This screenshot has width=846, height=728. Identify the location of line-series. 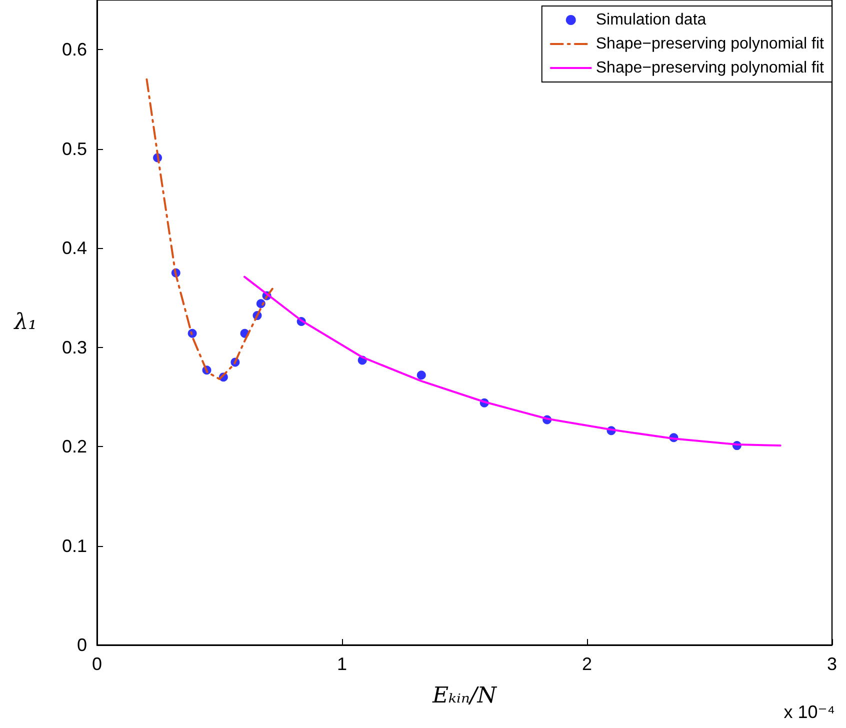
(210, 229).